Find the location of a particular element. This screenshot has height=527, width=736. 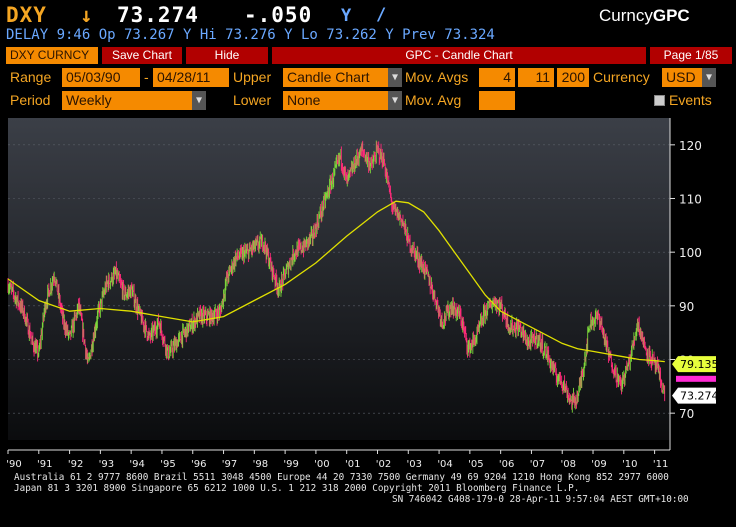

range-start-field: 05/03/90 is located at coordinates (101, 77).